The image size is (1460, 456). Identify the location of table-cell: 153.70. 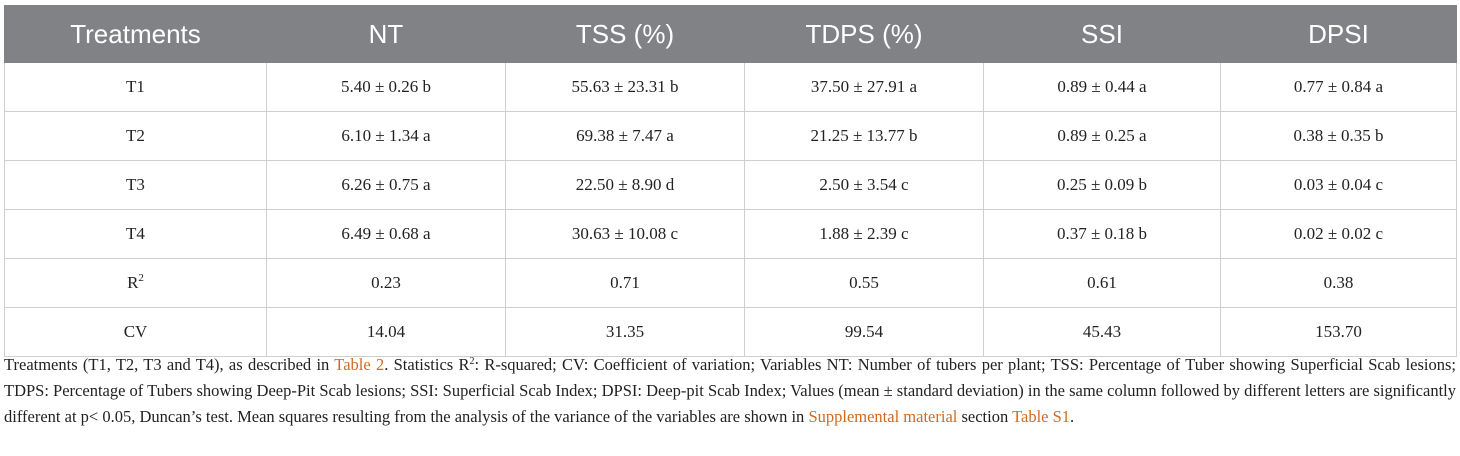
(1338, 332).